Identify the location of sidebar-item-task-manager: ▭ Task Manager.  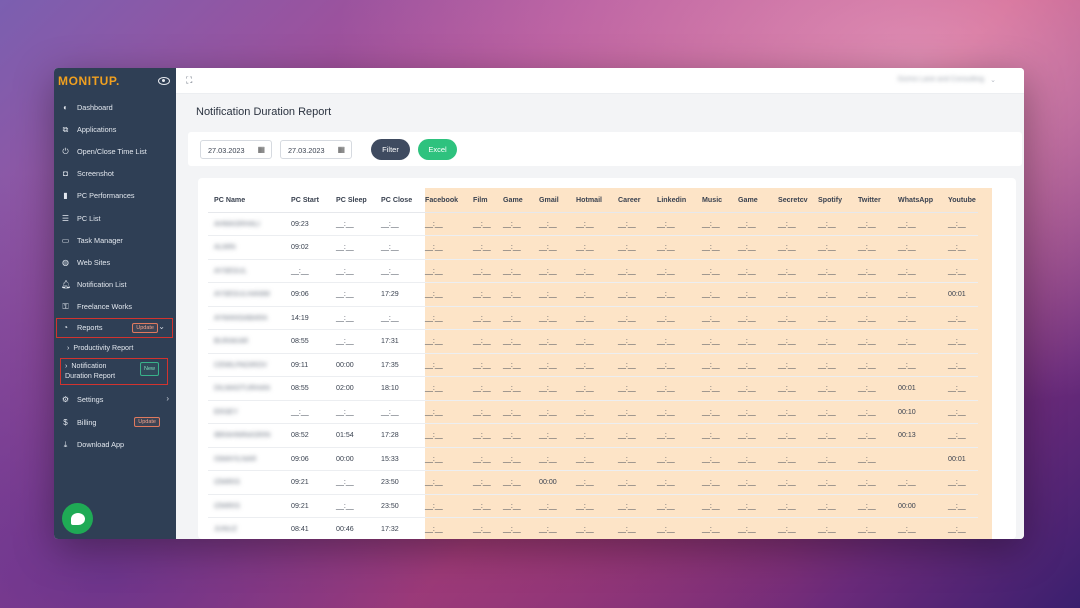
(115, 240).